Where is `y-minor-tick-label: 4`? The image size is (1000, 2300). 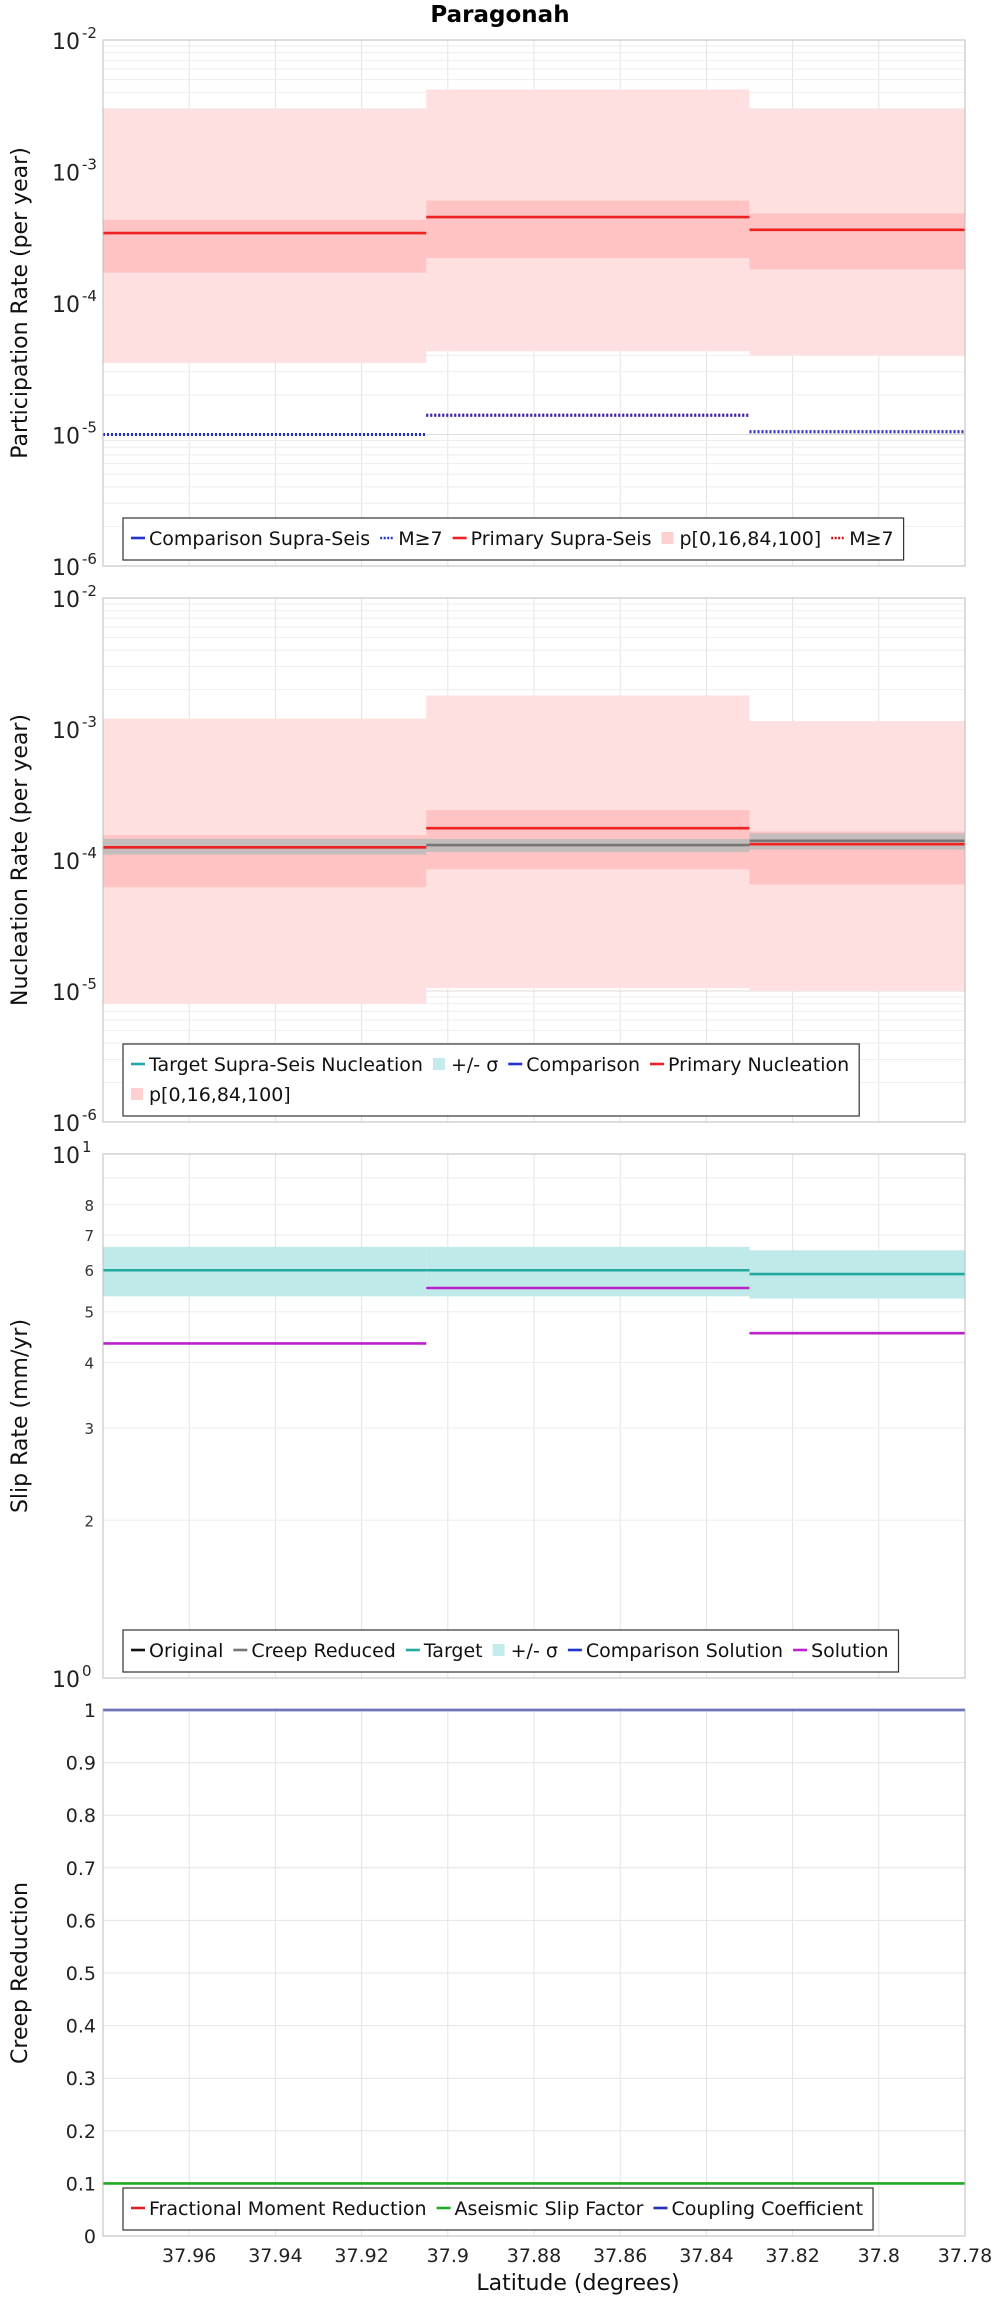
y-minor-tick-label: 4 is located at coordinates (89, 1364).